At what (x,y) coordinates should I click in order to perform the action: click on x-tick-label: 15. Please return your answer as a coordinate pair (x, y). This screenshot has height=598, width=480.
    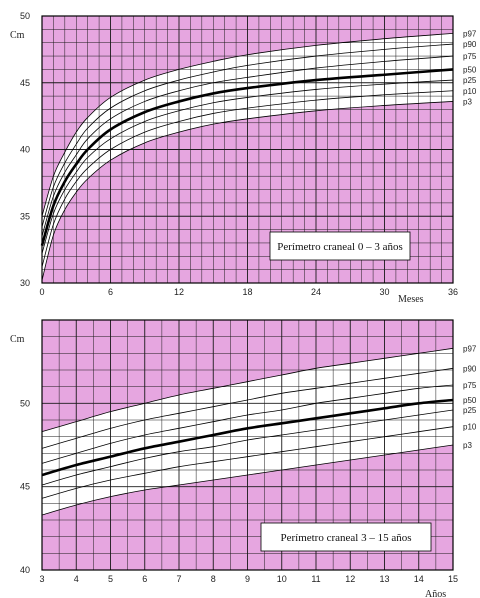
    Looking at the image, I should click on (453, 579).